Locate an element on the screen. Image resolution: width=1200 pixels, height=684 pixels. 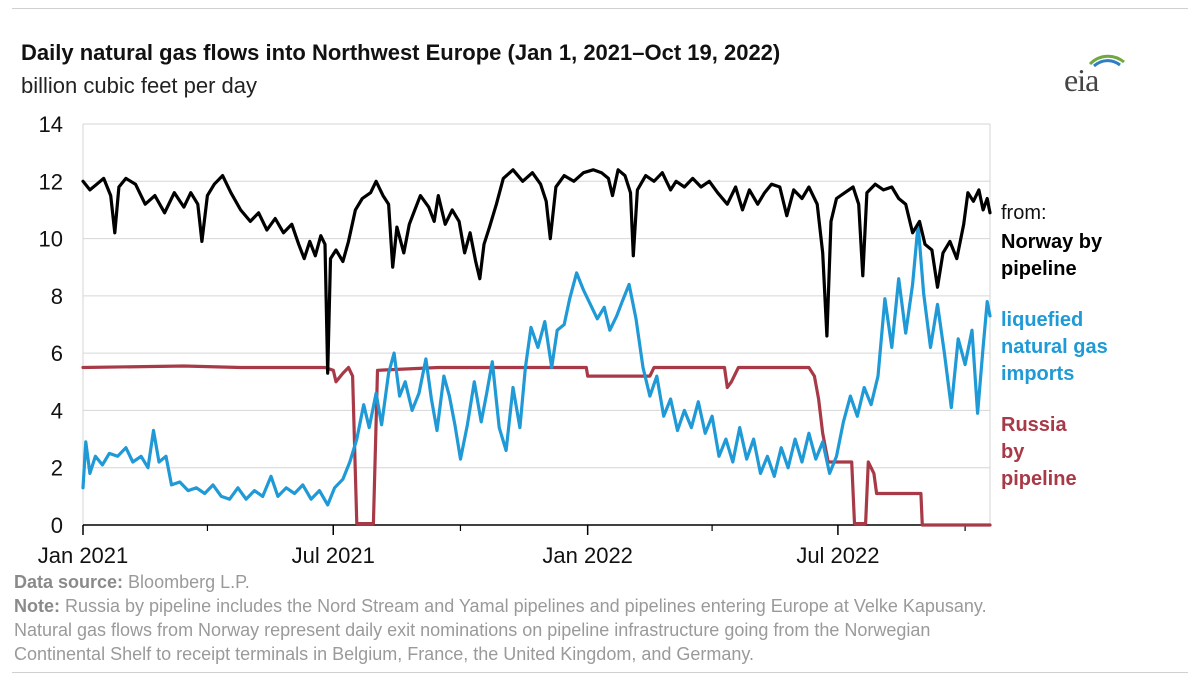
data-source-label: Data source: is located at coordinates (69, 582).